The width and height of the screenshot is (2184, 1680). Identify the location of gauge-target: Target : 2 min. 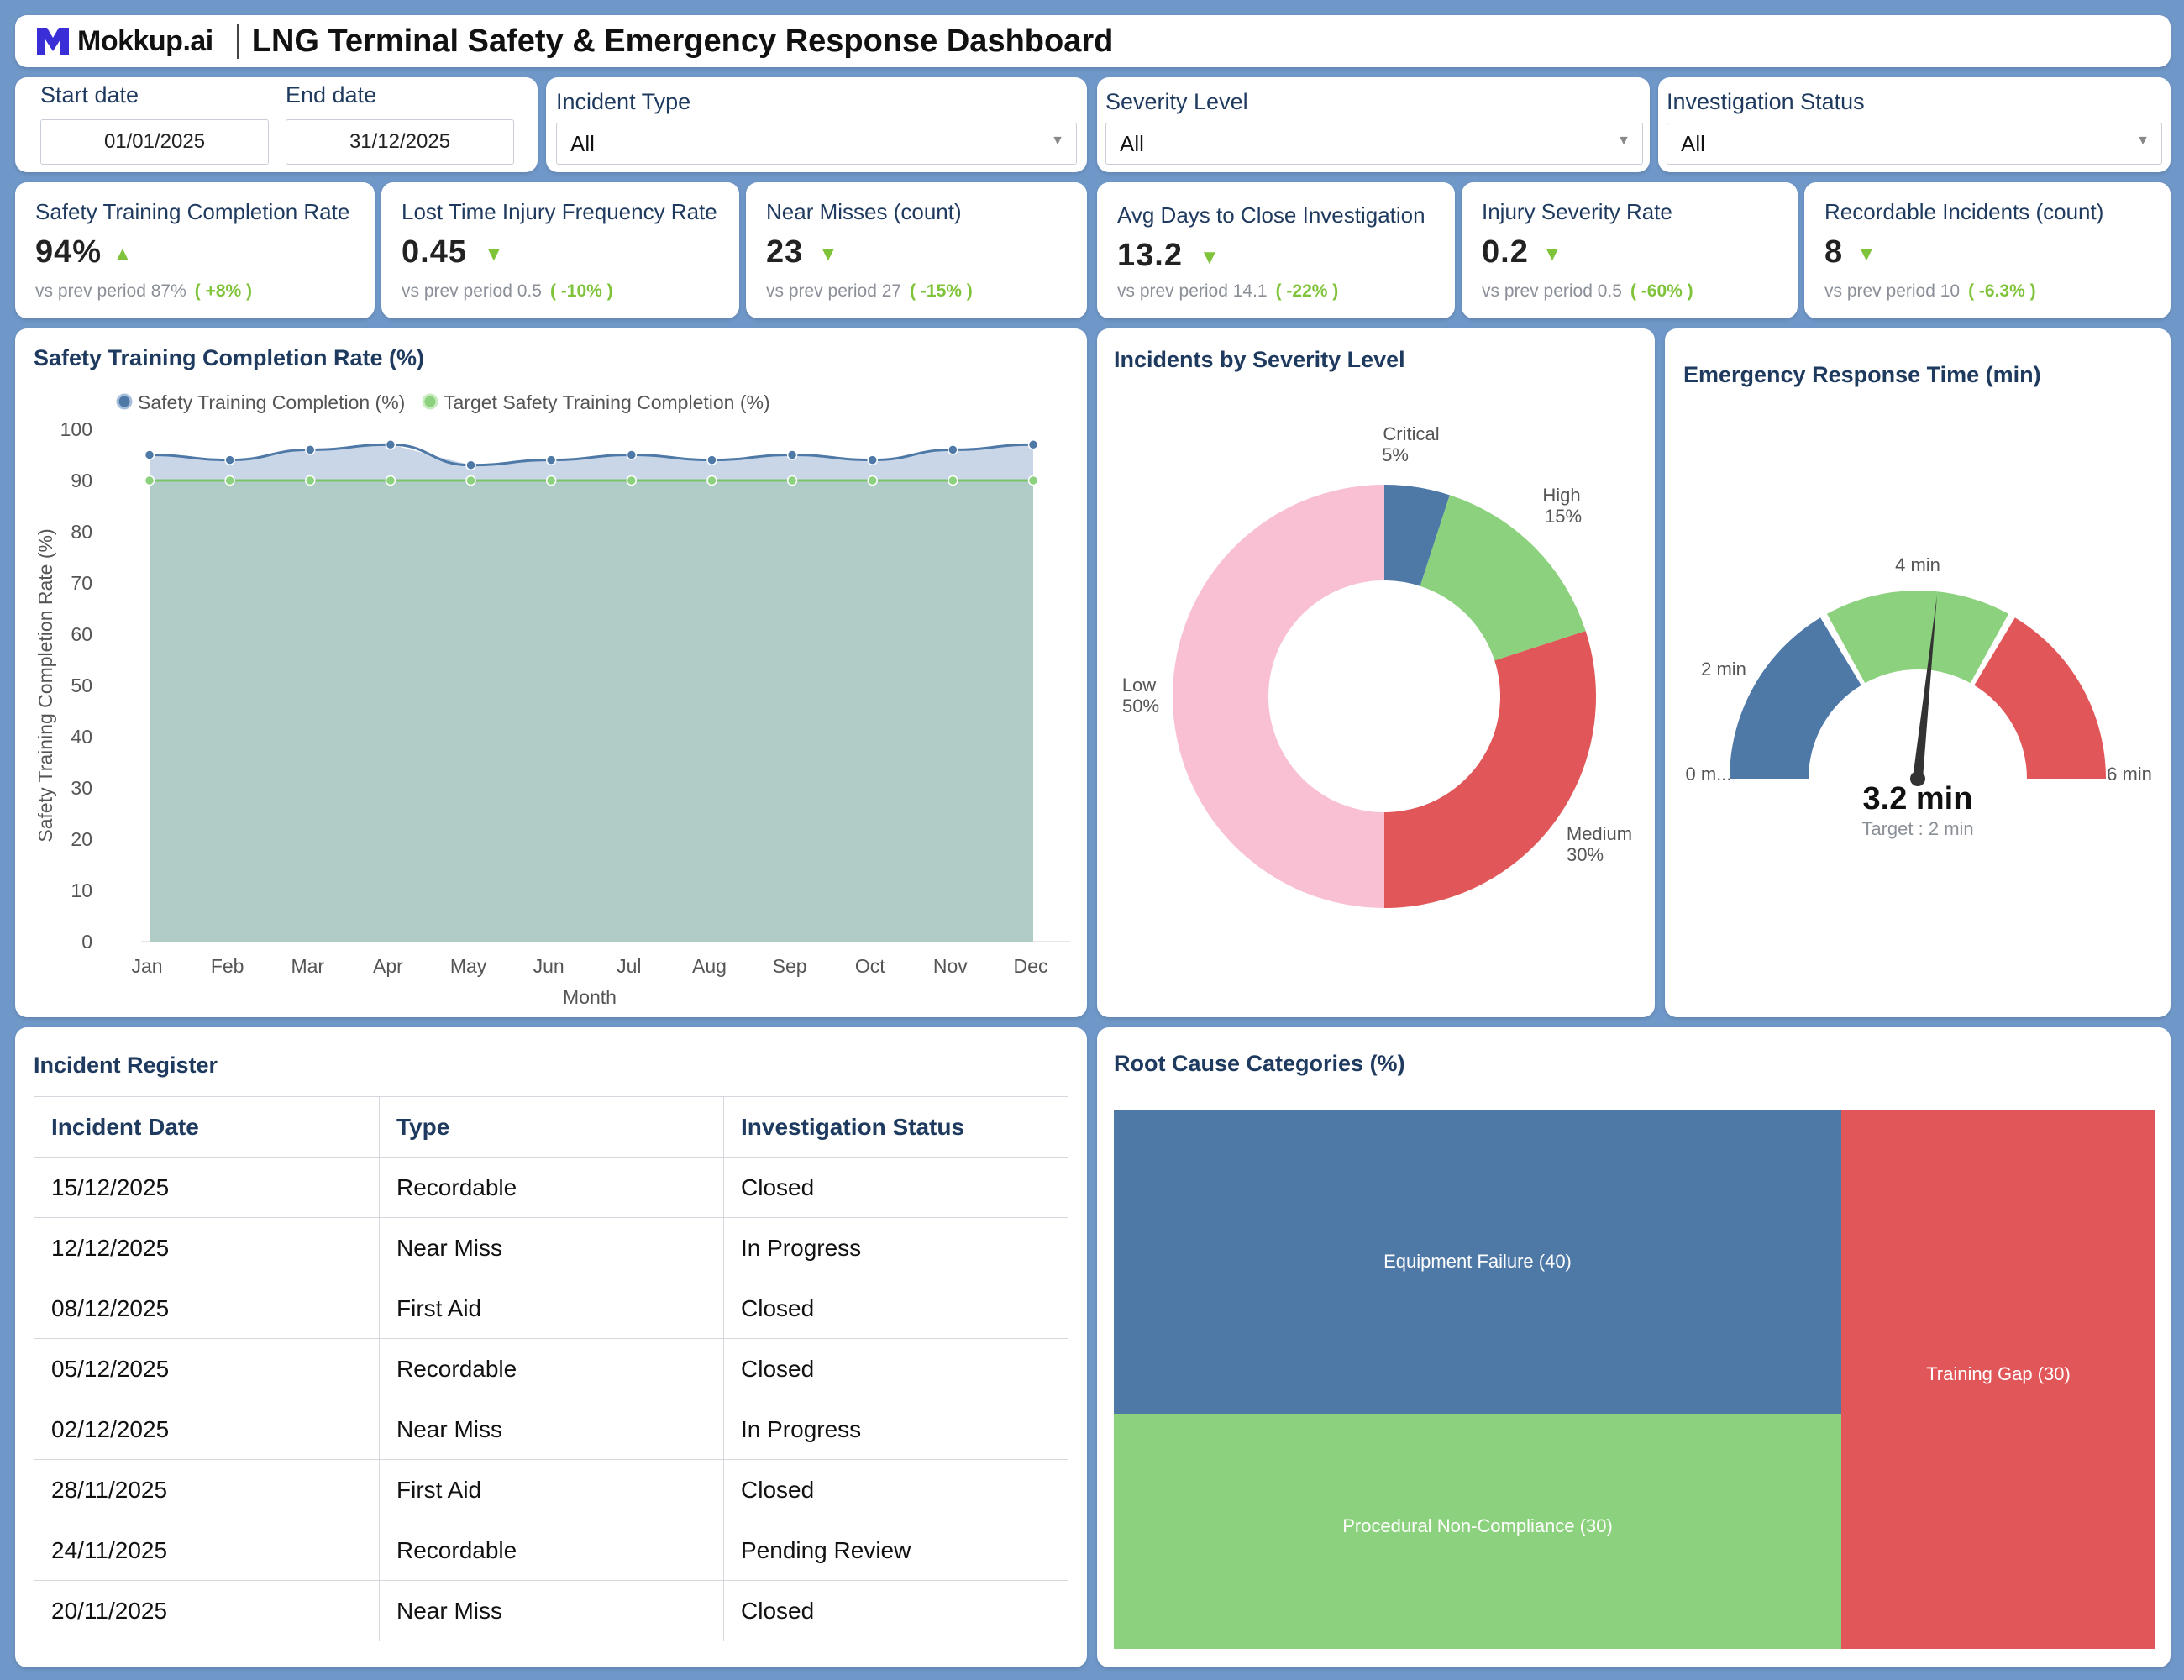
(1917, 828).